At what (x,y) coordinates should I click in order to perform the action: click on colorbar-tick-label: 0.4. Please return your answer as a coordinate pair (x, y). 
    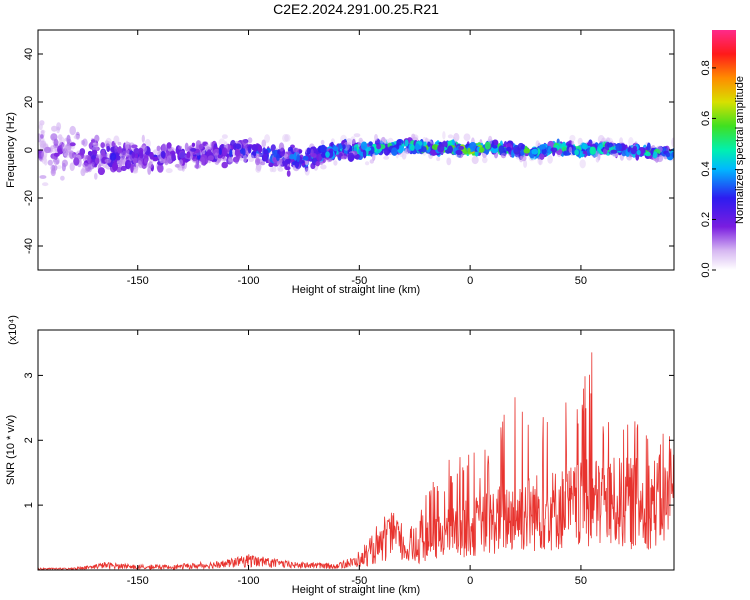
    Looking at the image, I should click on (706, 168).